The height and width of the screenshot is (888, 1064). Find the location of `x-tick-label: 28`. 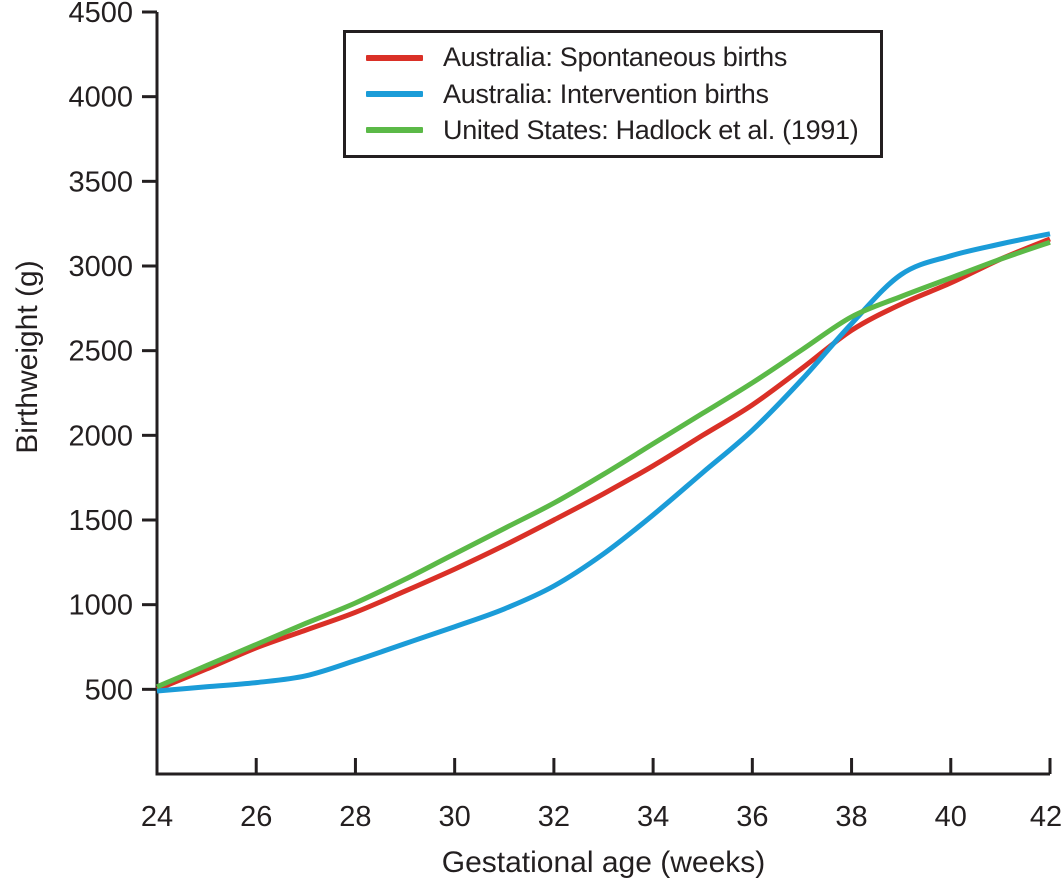

x-tick-label: 28 is located at coordinates (355, 817).